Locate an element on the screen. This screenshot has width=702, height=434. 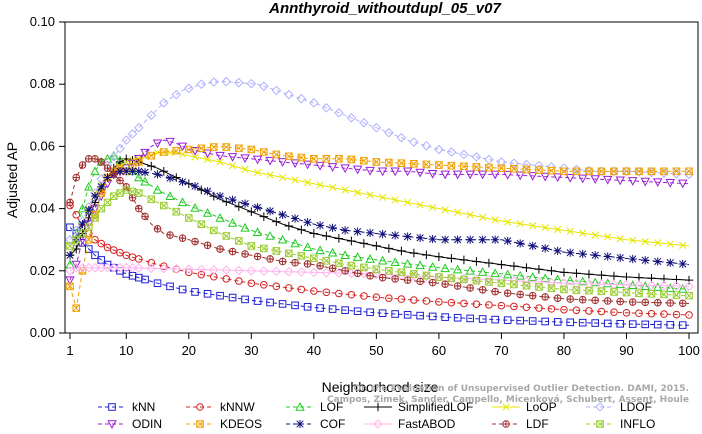
legend-marker-kdeos is located at coordinates (200, 424).